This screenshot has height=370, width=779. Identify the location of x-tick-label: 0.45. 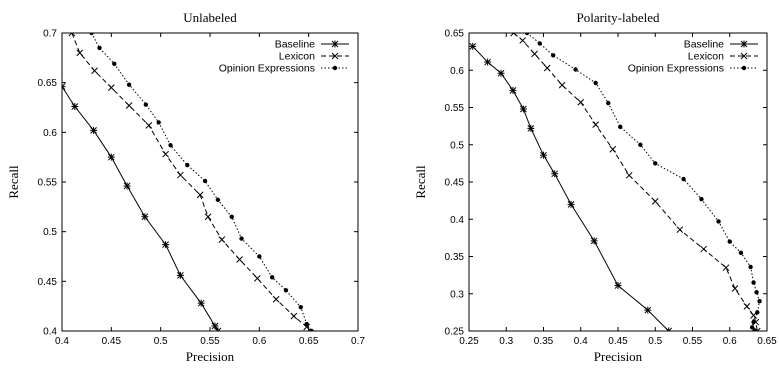
(618, 341).